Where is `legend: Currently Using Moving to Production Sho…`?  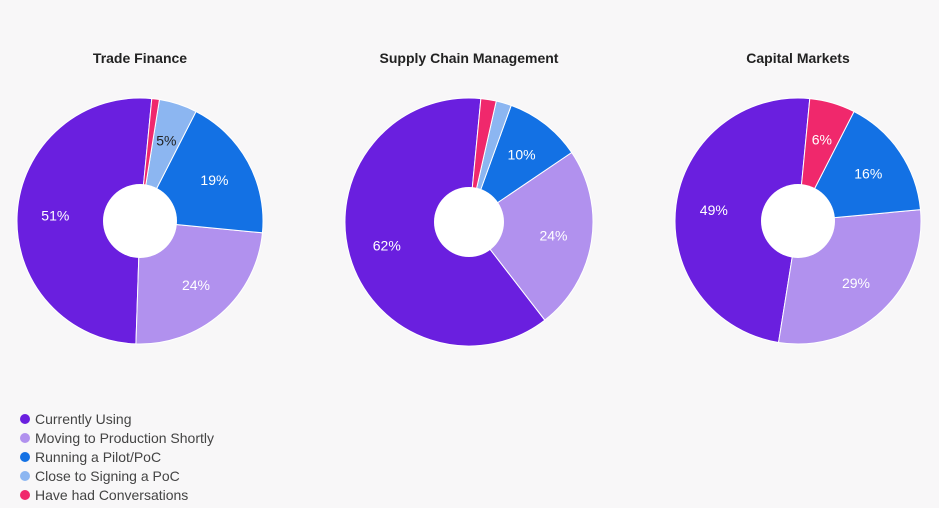
legend: Currently Using Moving to Production Sho… is located at coordinates (117, 456).